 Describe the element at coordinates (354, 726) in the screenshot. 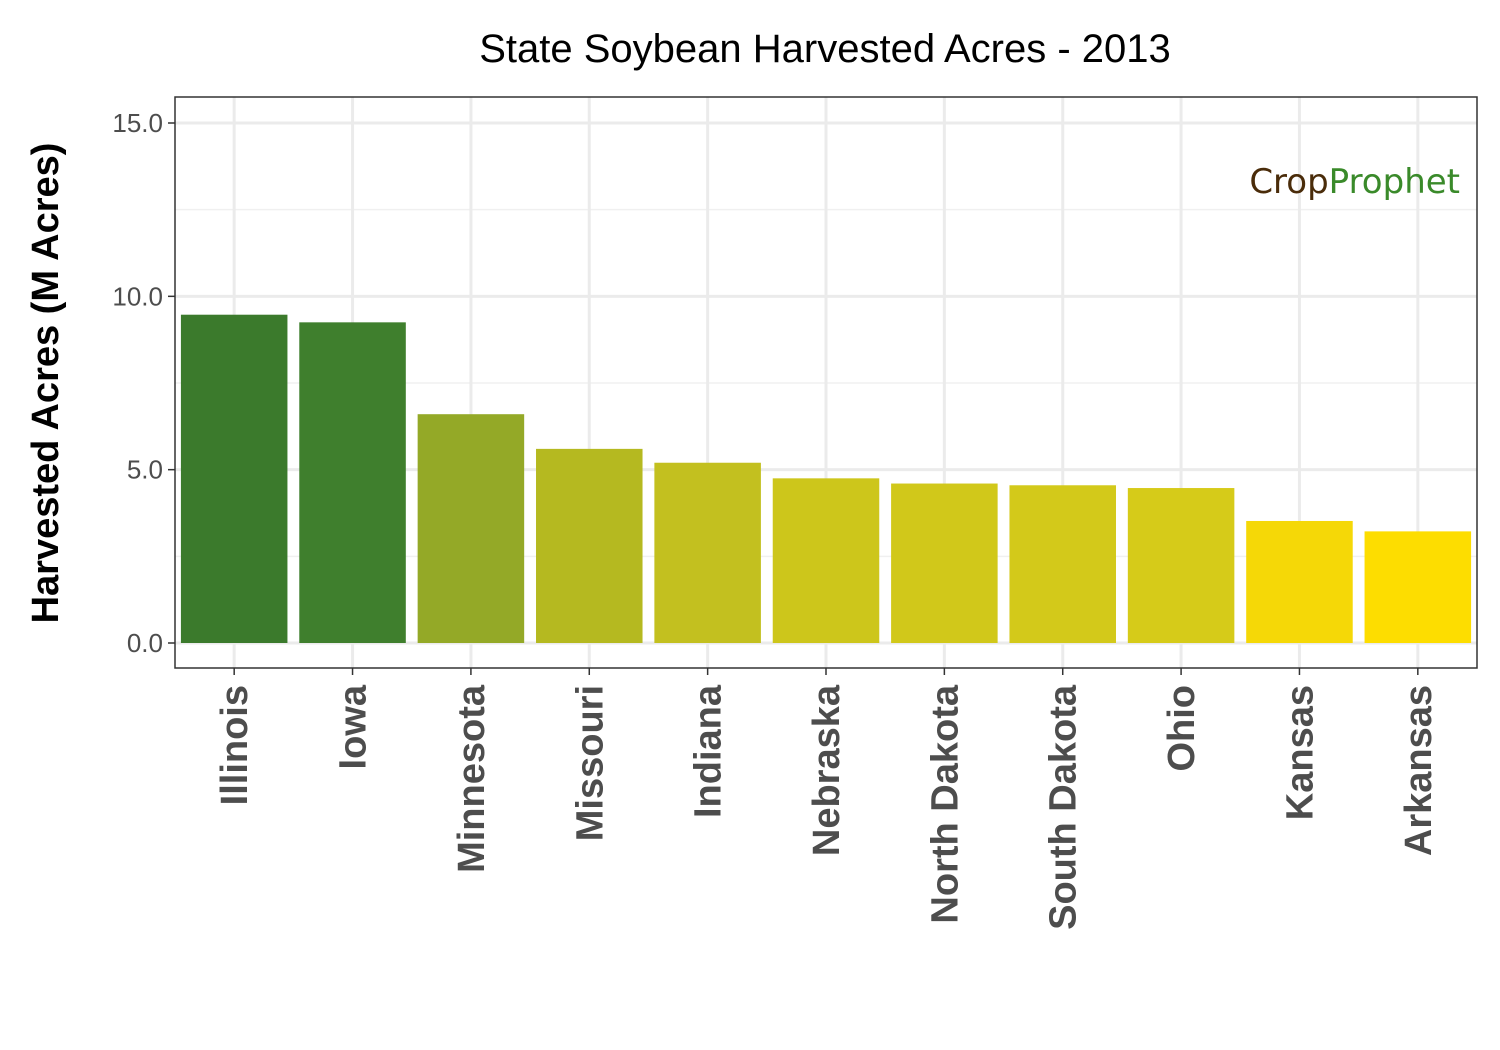

I see `x-tick-label: Iowa` at that location.